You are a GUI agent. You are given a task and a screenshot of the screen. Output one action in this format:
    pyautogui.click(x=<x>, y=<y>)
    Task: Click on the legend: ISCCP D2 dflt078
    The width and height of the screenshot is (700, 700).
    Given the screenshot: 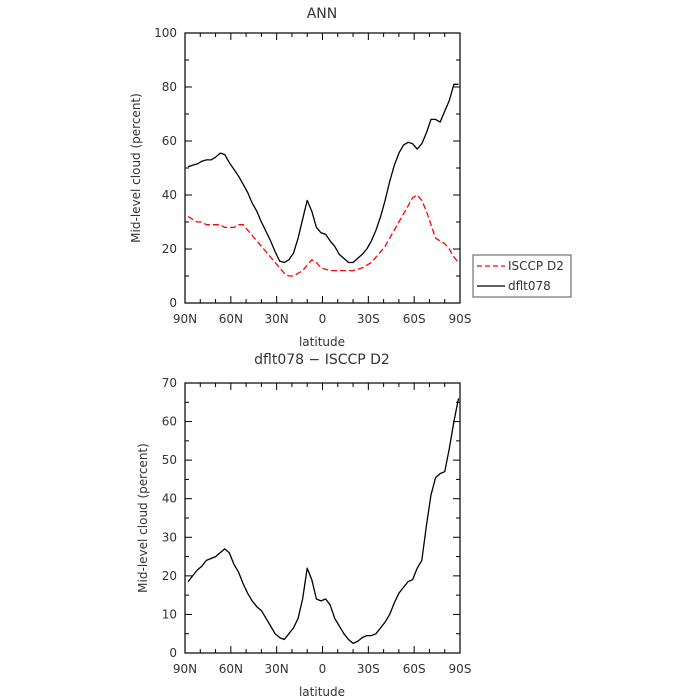 What is the action you would take?
    pyautogui.click(x=522, y=276)
    